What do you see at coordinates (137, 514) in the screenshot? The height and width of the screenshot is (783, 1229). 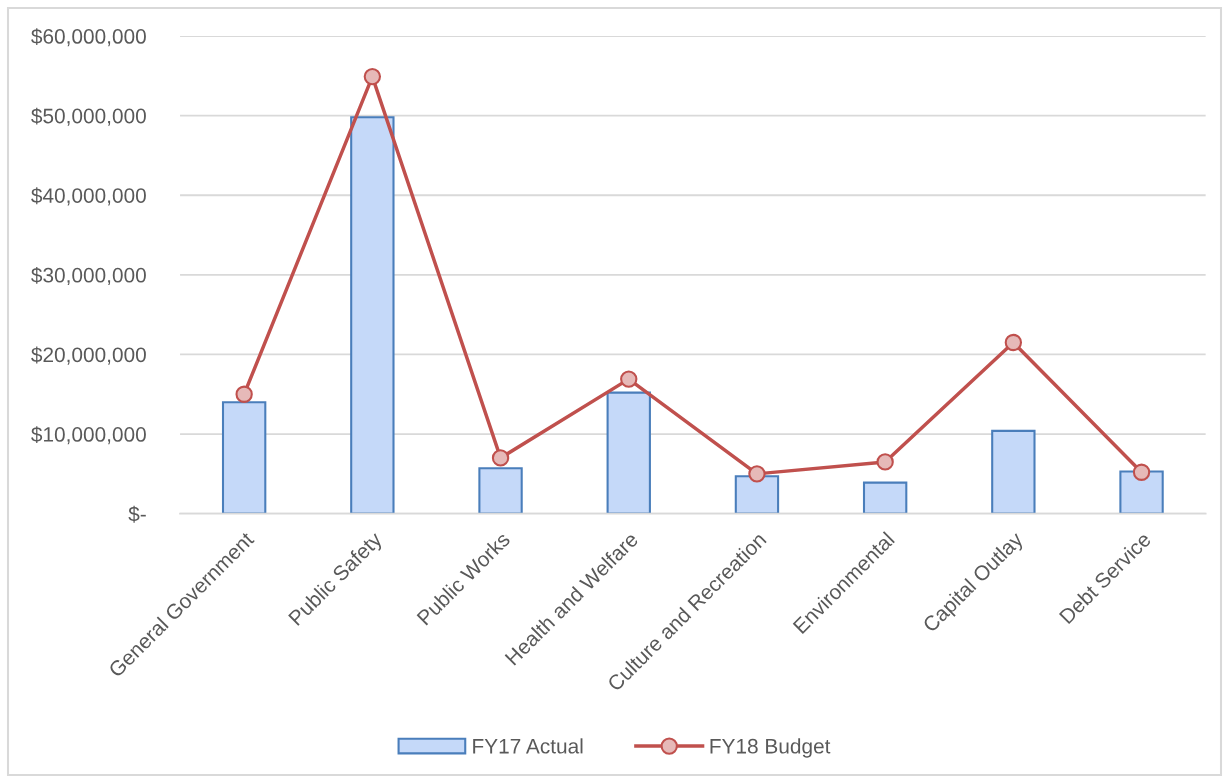 I see `y-tick-label: $-` at bounding box center [137, 514].